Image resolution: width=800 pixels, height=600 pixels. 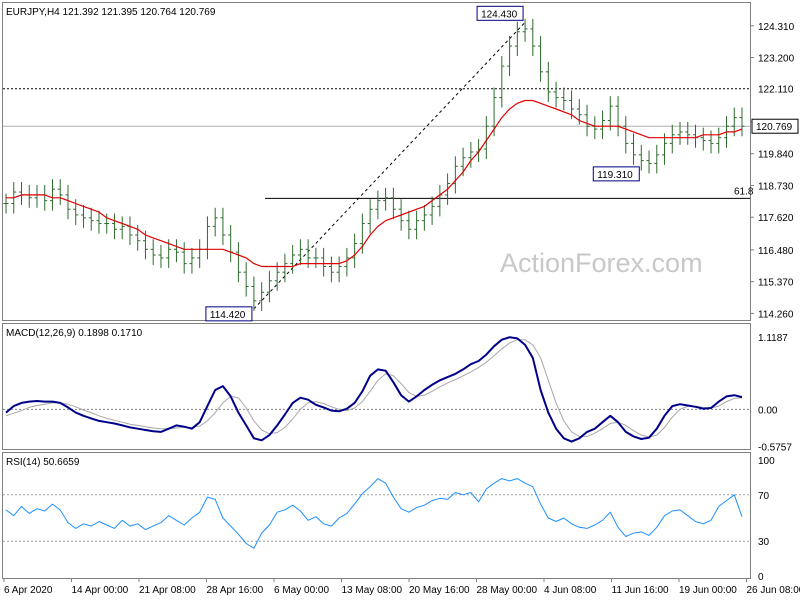 I want to click on rsi-line, so click(x=374, y=513).